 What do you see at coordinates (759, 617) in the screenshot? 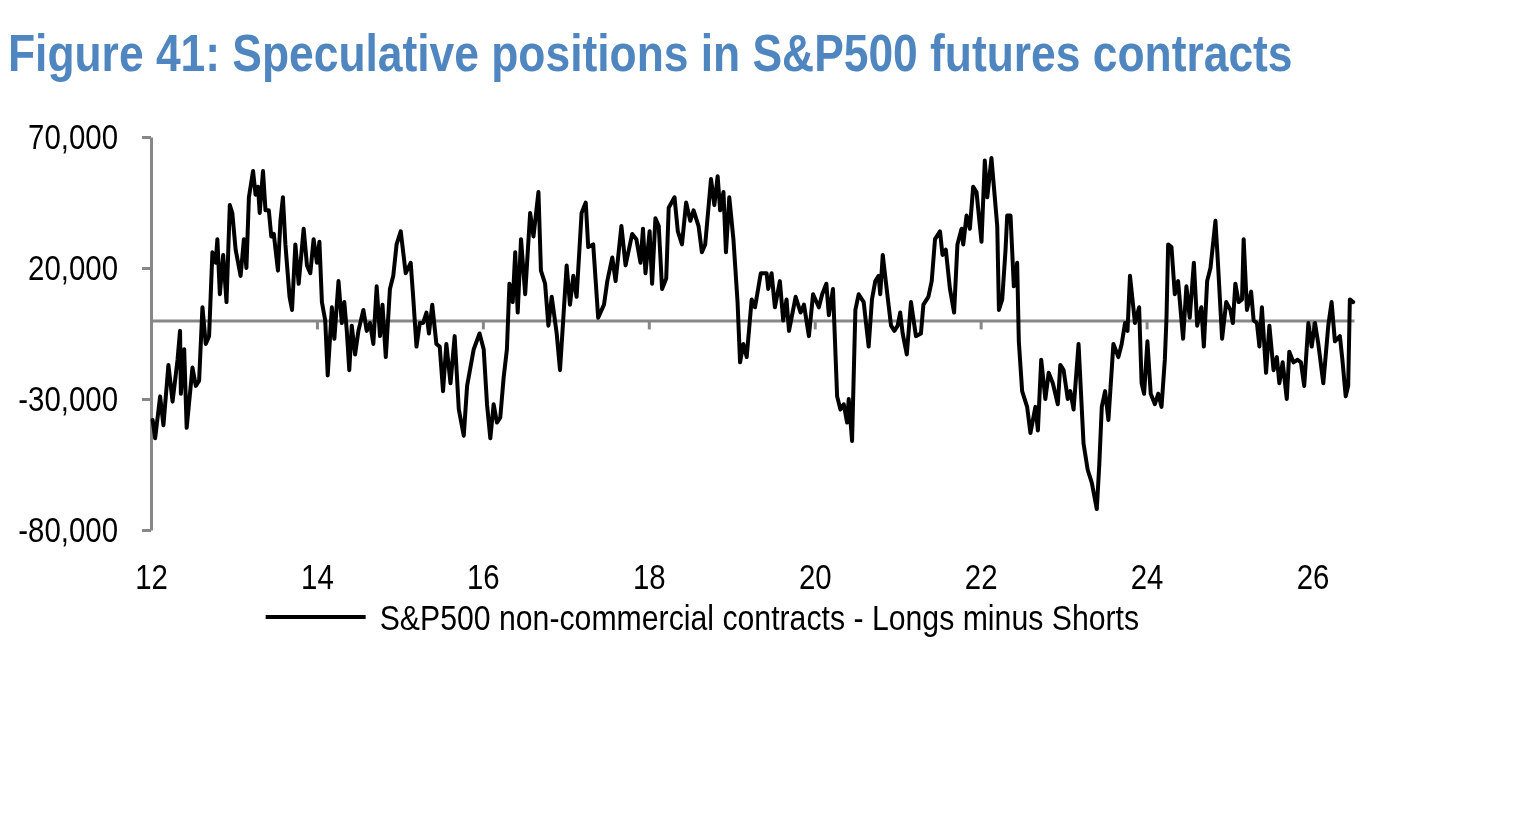
I see `legend-label: S&P500 non-commercial contracts - Longs minus Shorts` at bounding box center [759, 617].